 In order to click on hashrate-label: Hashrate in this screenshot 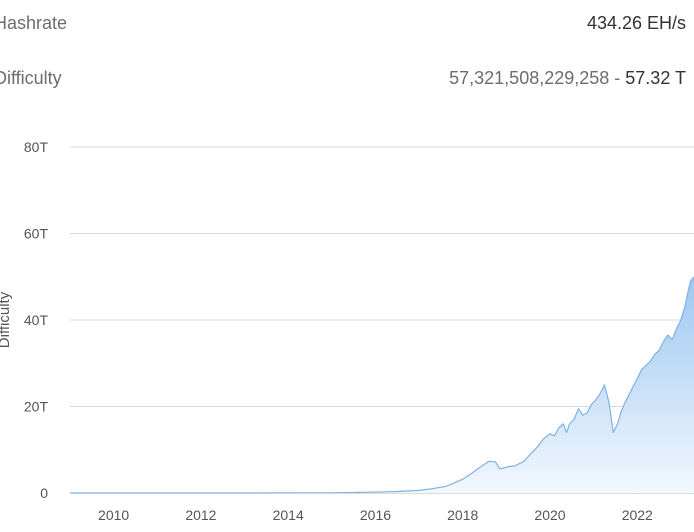, I will do `click(34, 23)`.